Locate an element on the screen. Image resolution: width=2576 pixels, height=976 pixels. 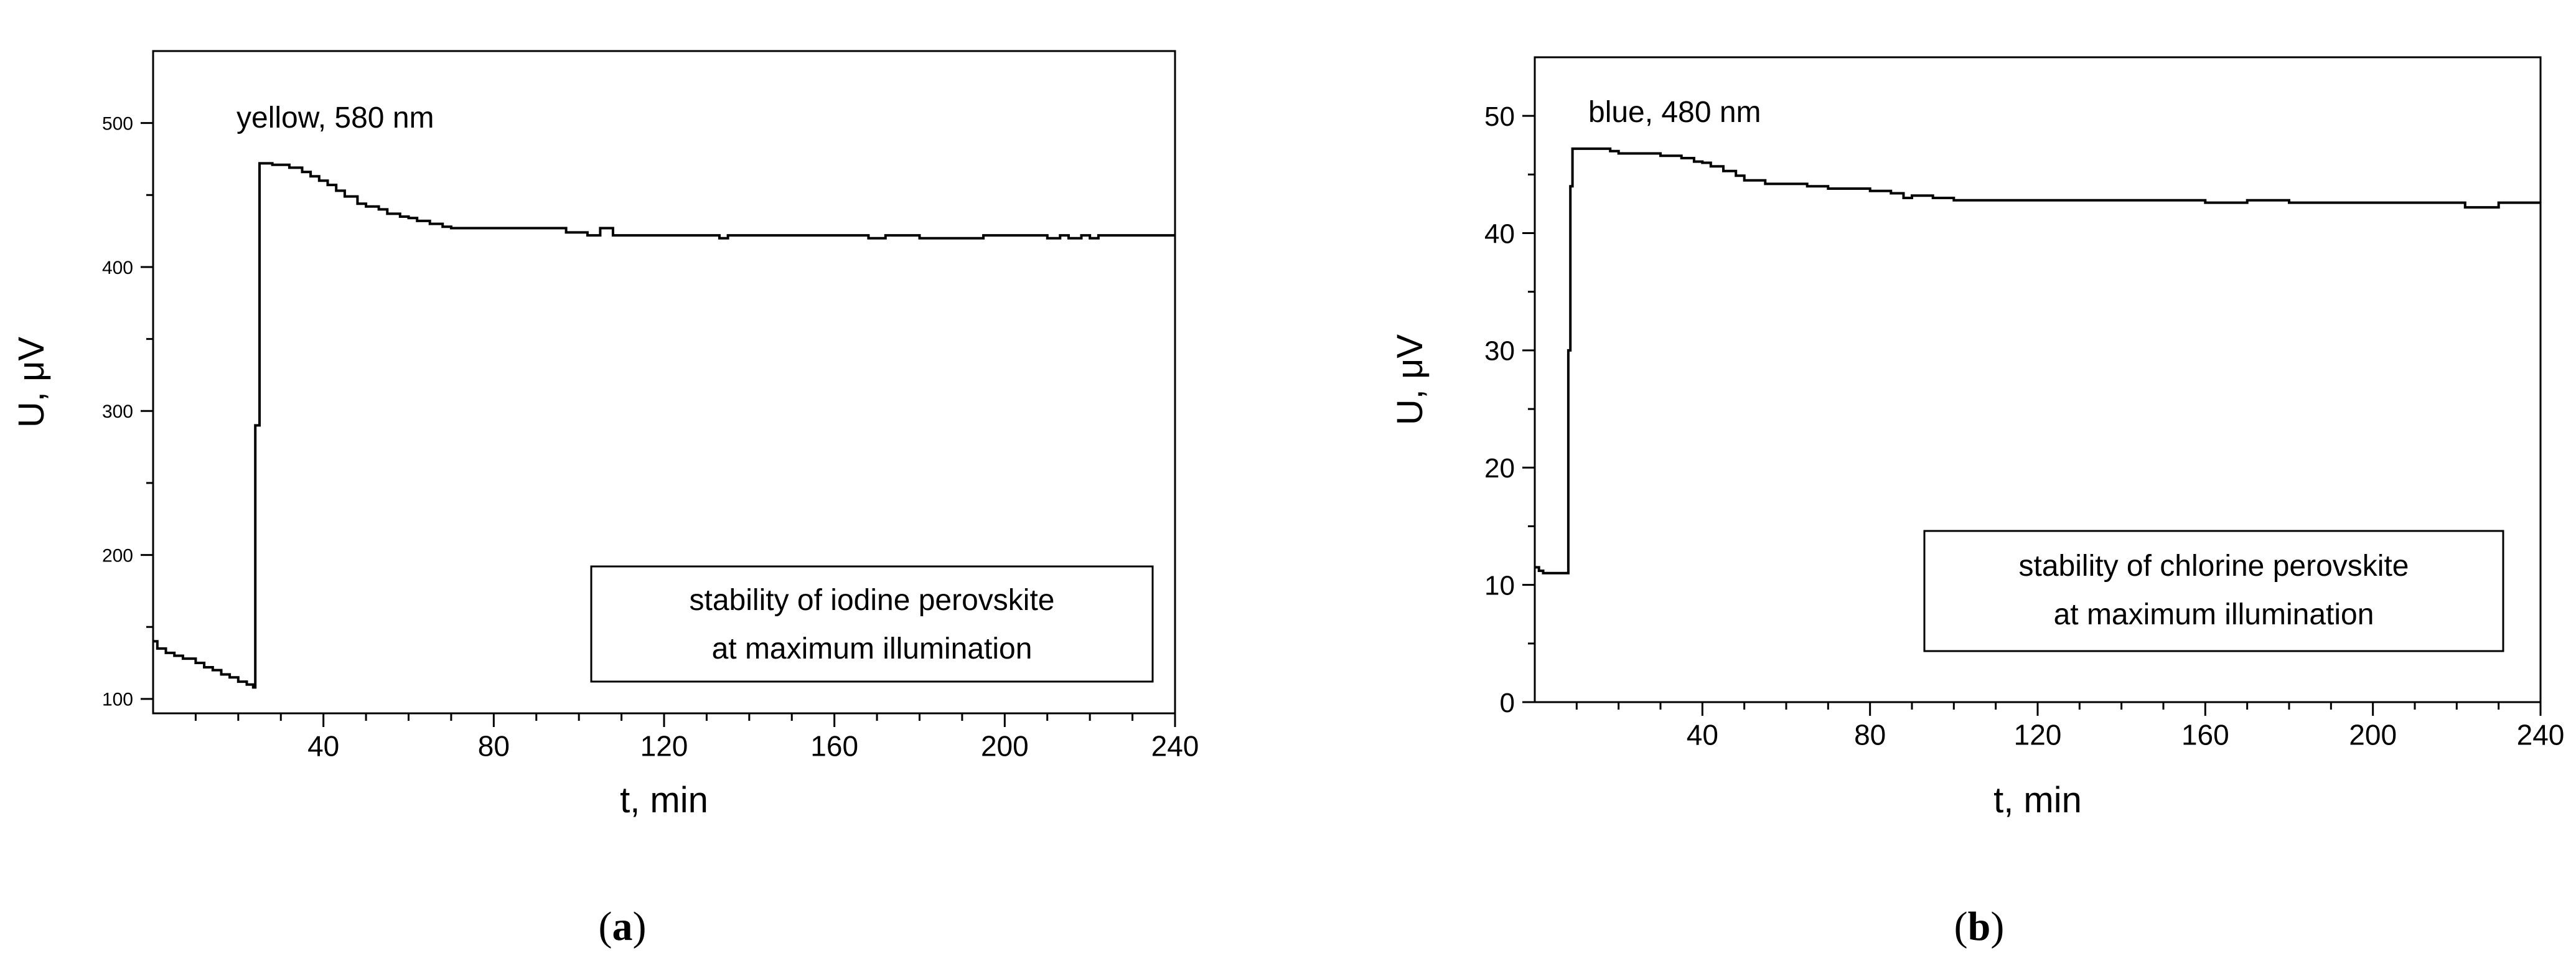
y-tick-label: 500 is located at coordinates (117, 124).